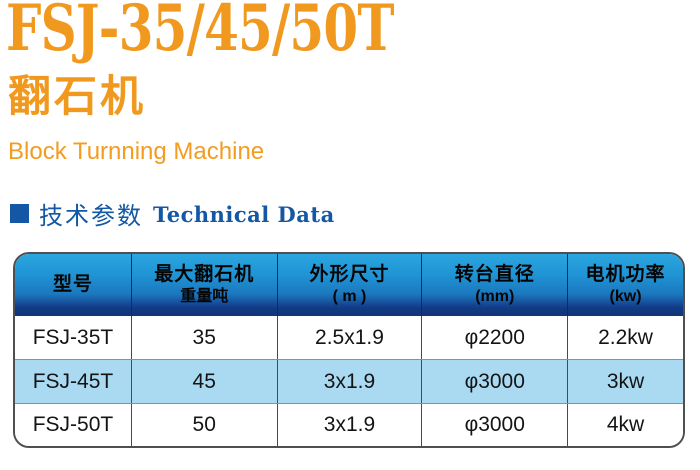 The width and height of the screenshot is (700, 470). Describe the element at coordinates (625, 274) in the screenshot. I see `header-label: 电机功率` at that location.